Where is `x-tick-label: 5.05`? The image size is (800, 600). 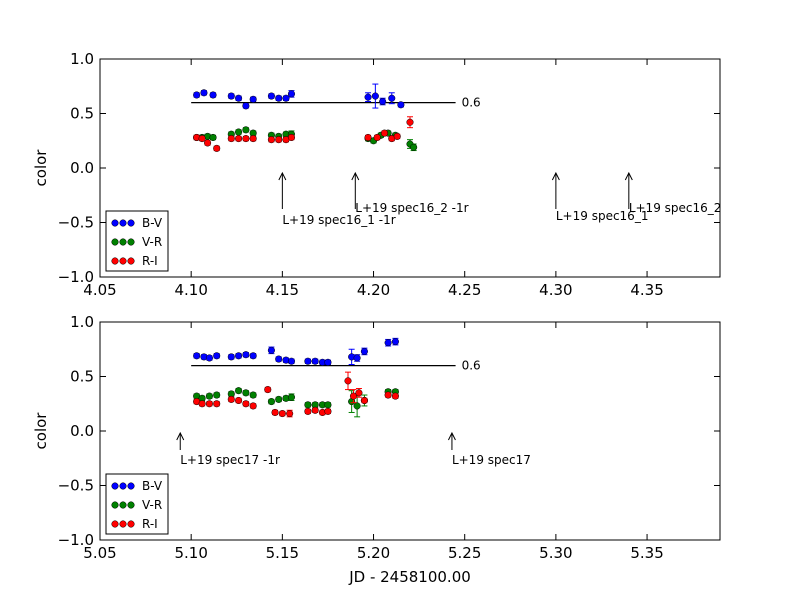 x-tick-label: 5.05 is located at coordinates (99, 553).